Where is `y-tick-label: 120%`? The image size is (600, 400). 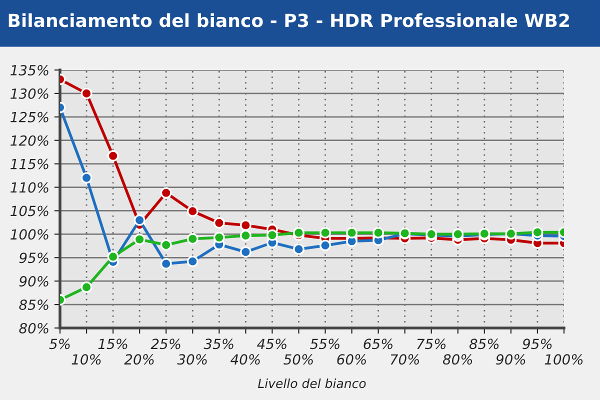
y-tick-label: 120% is located at coordinates (29, 140).